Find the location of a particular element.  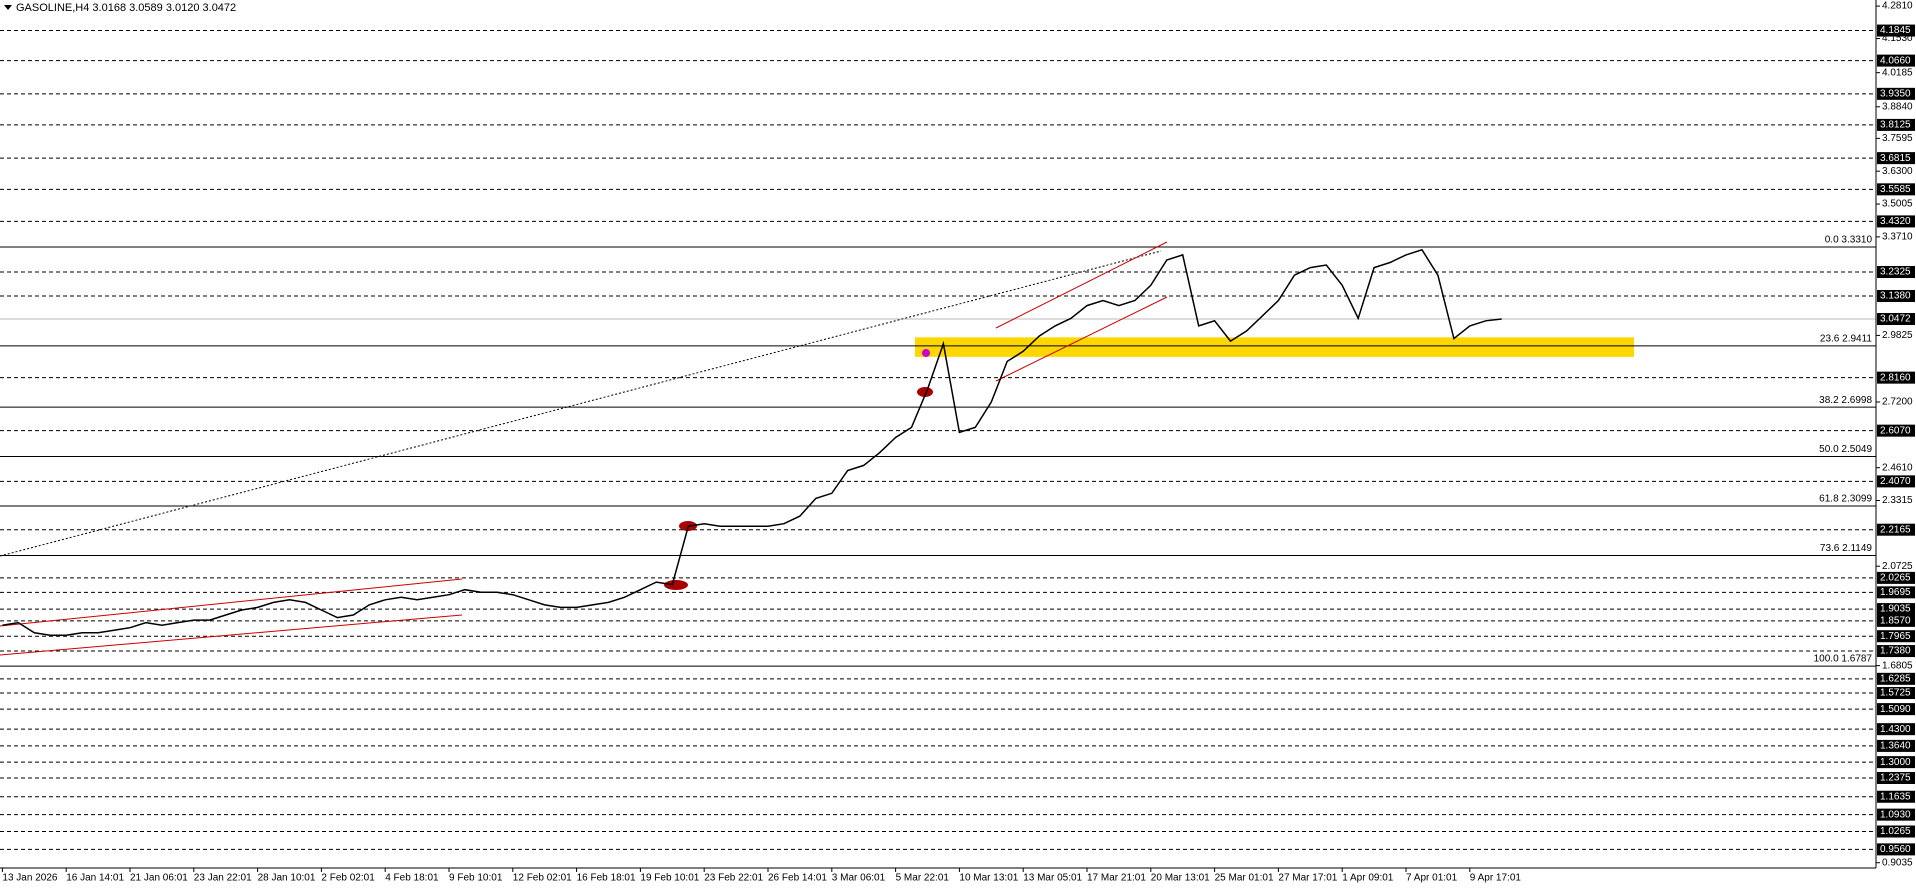

x-tick-label: 1 Apr 09:01 is located at coordinates (1368, 878).